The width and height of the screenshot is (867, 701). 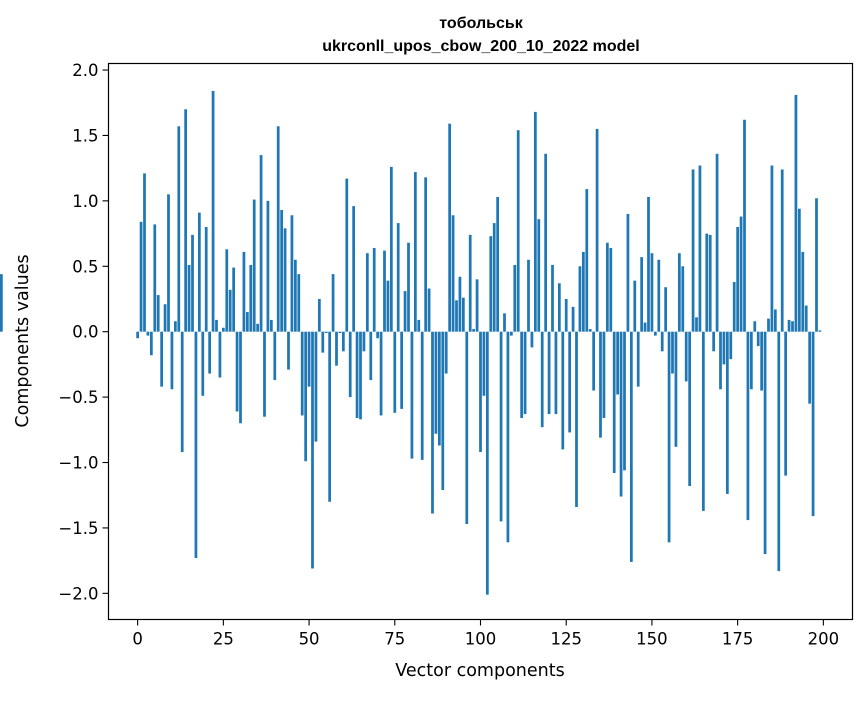 I want to click on bar-undefined, so click(x=1, y=303).